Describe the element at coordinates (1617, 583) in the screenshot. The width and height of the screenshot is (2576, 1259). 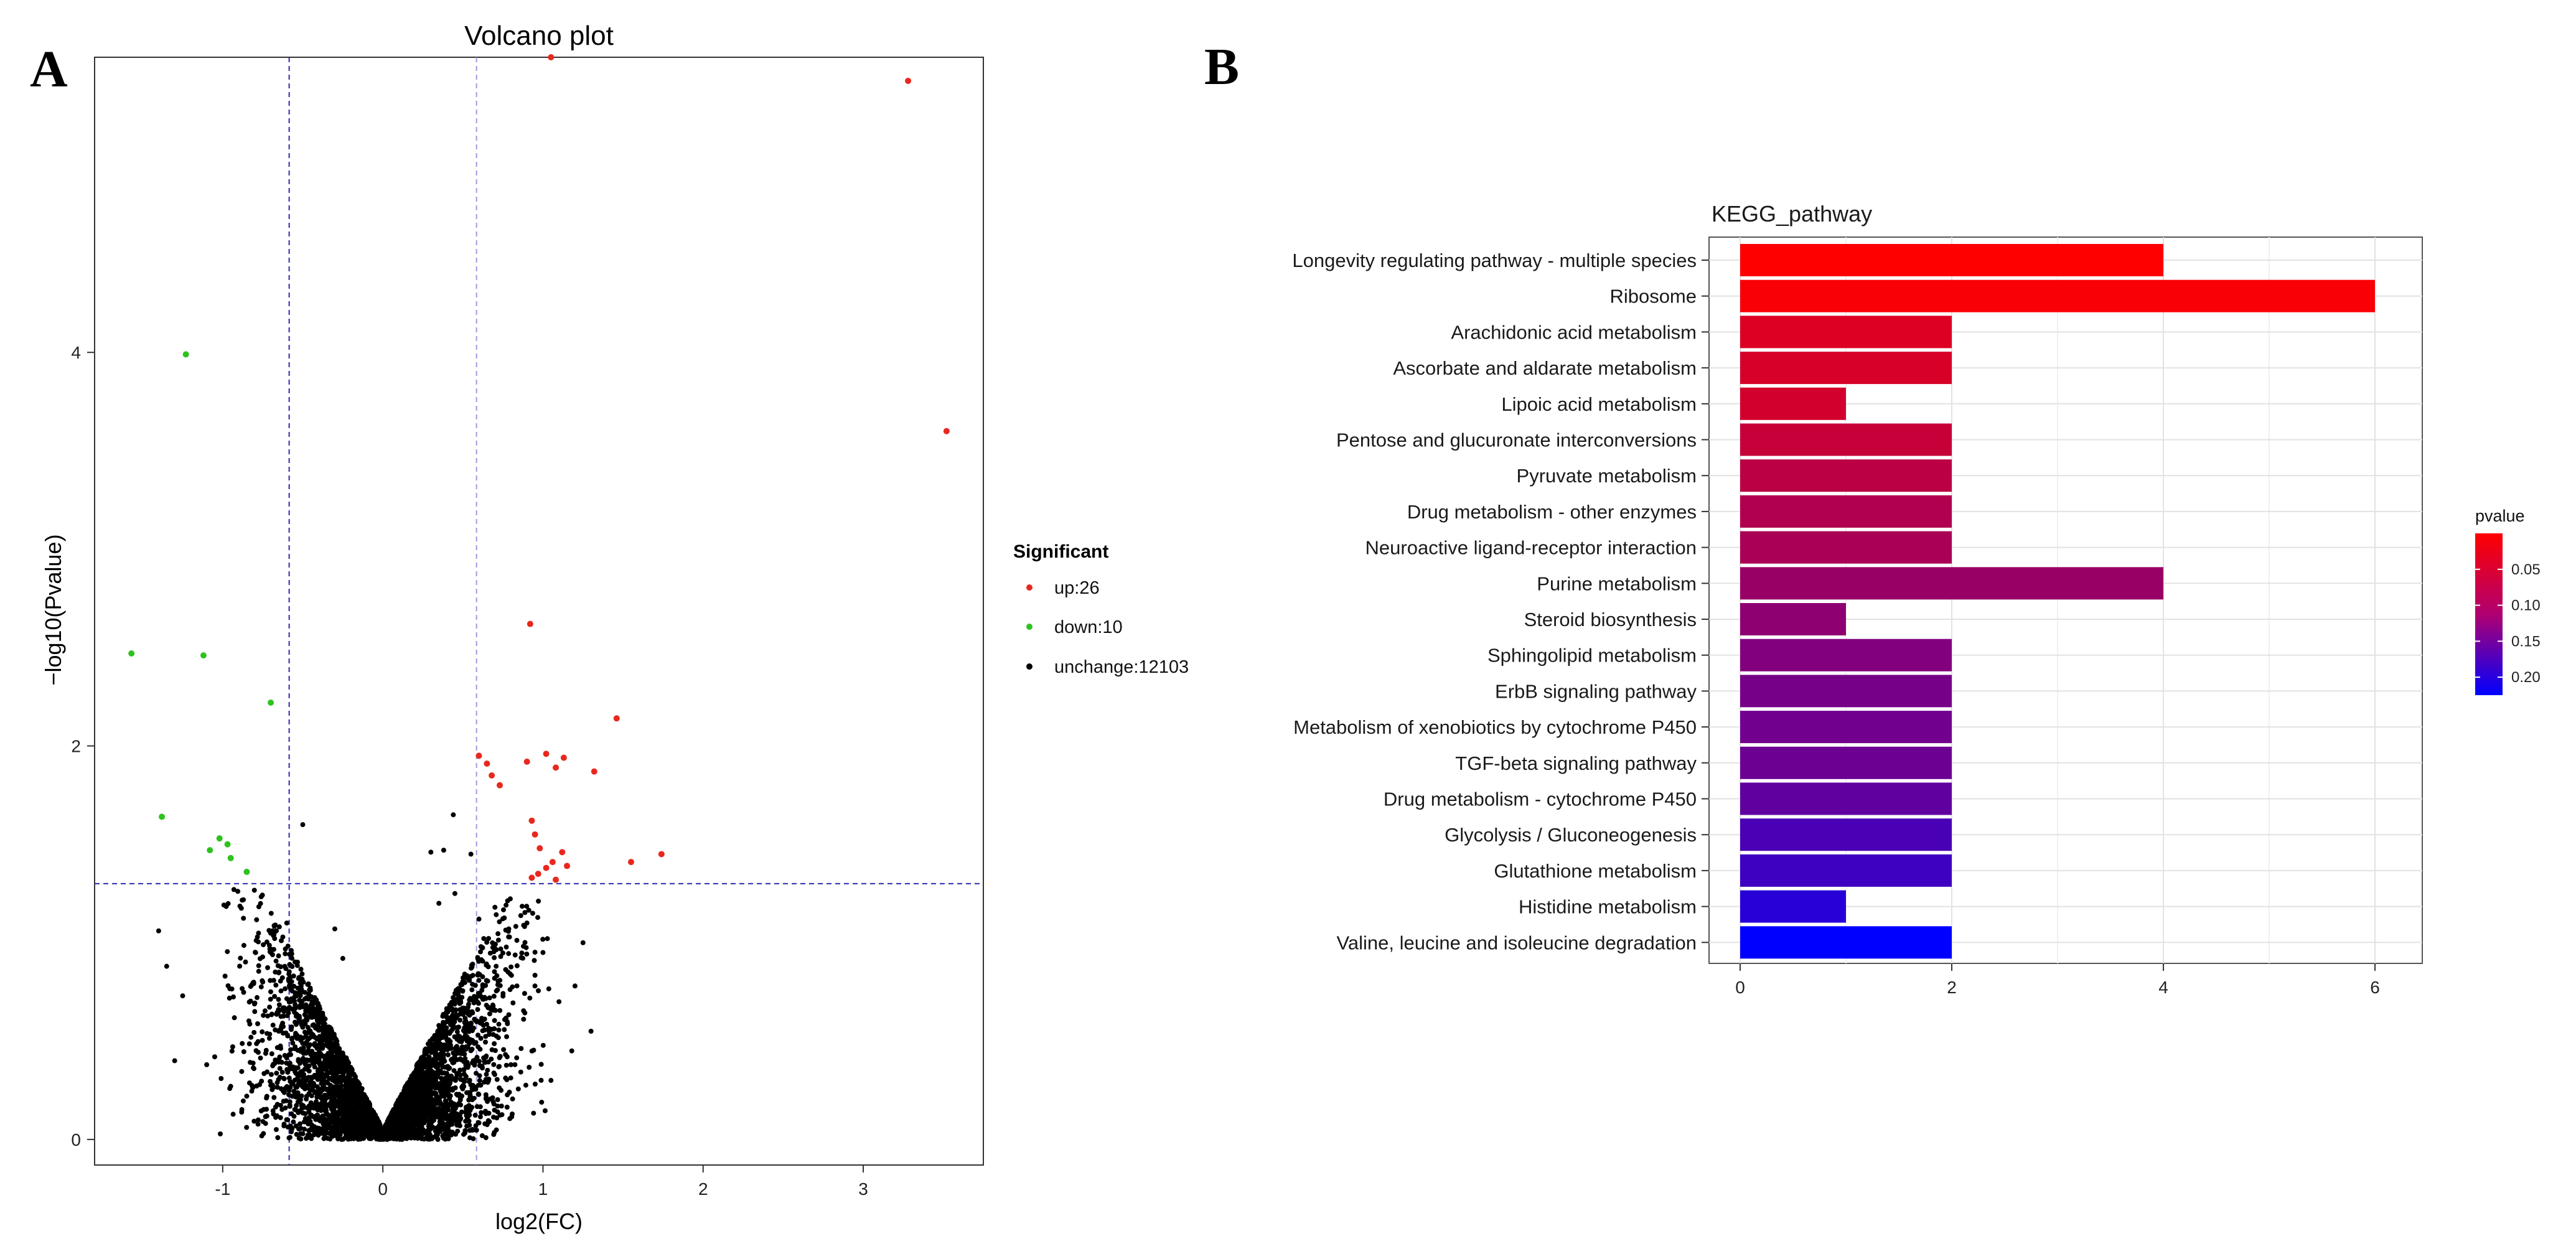
I see `kegg-category-label: Purine metabolism` at that location.